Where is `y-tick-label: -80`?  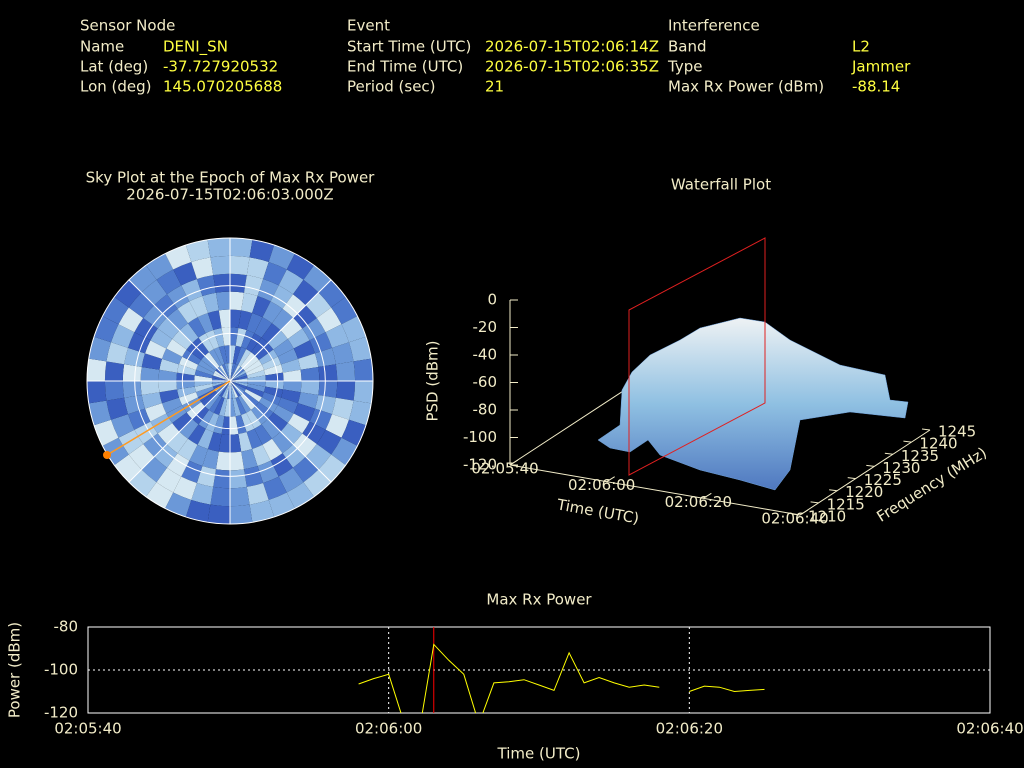 y-tick-label: -80 is located at coordinates (66, 627).